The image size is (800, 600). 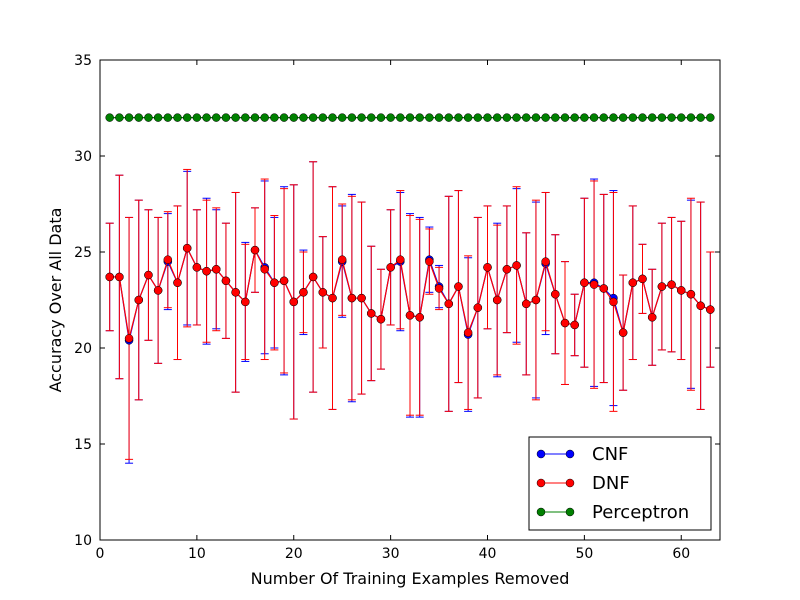 I want to click on x-tick-label: 10, so click(x=197, y=554).